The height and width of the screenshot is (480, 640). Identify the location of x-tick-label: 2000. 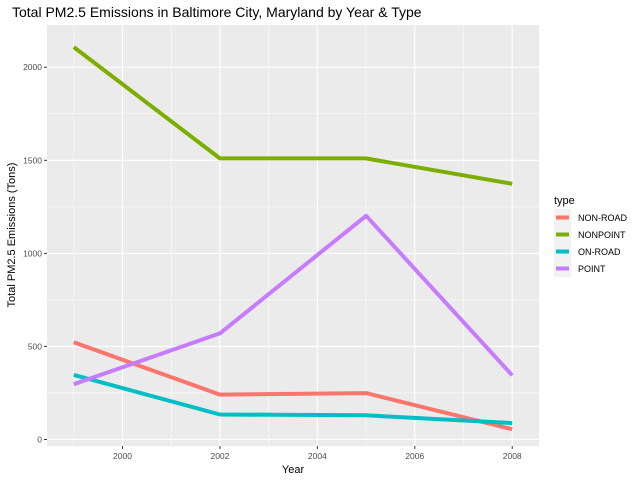
(122, 456).